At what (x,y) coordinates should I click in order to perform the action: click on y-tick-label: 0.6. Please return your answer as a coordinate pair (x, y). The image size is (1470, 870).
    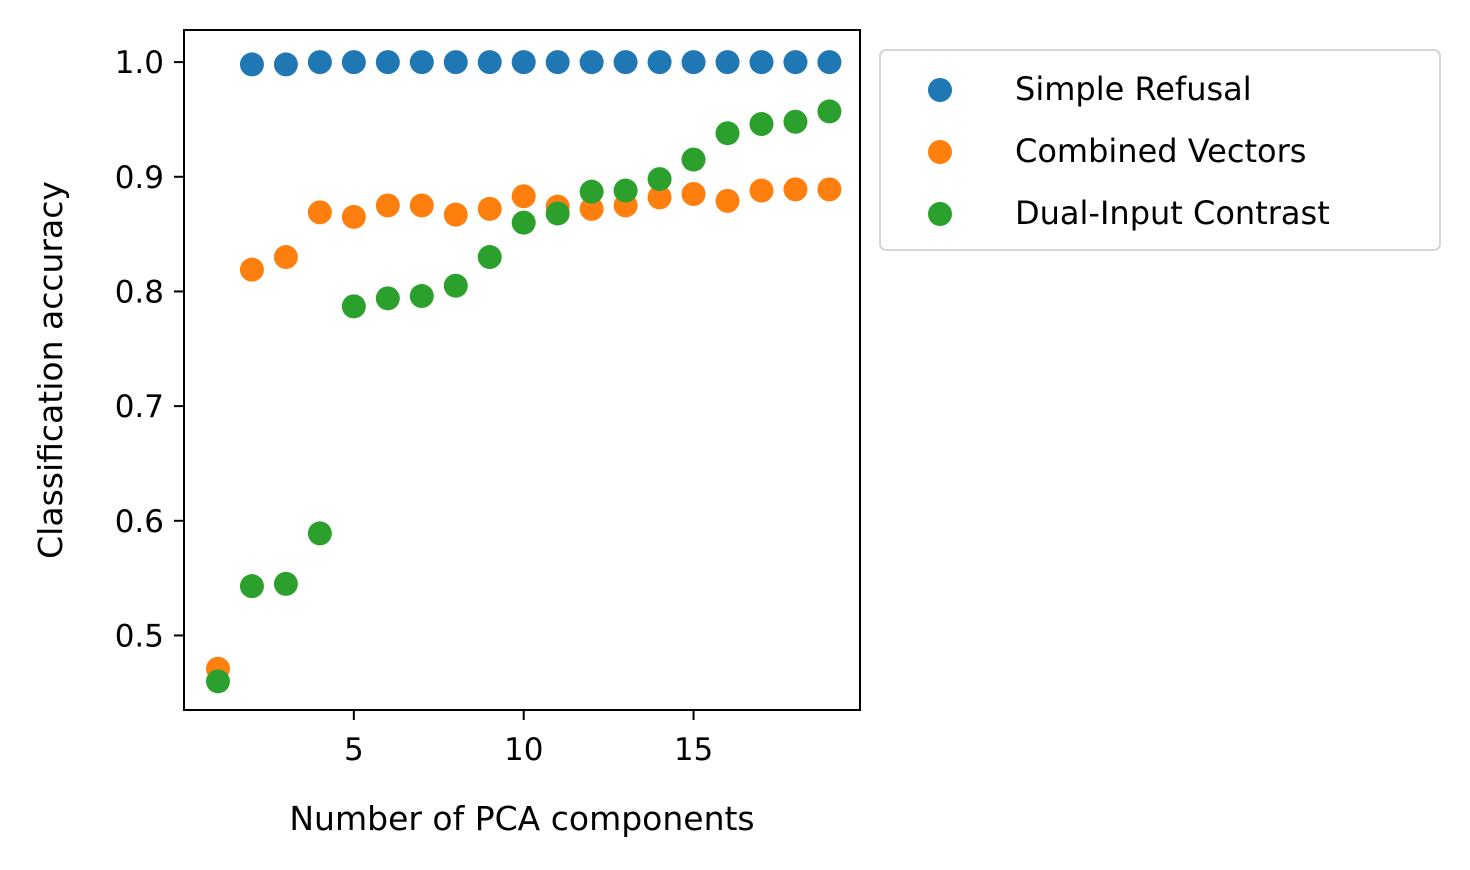
    Looking at the image, I should click on (139, 522).